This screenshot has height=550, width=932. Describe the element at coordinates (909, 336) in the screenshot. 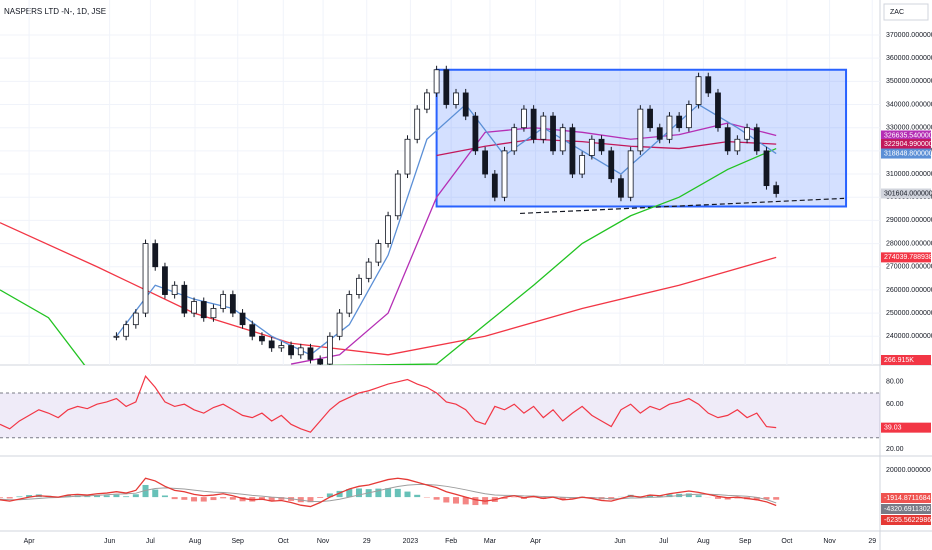

I see `y-tick-label: 240000.0000000` at that location.